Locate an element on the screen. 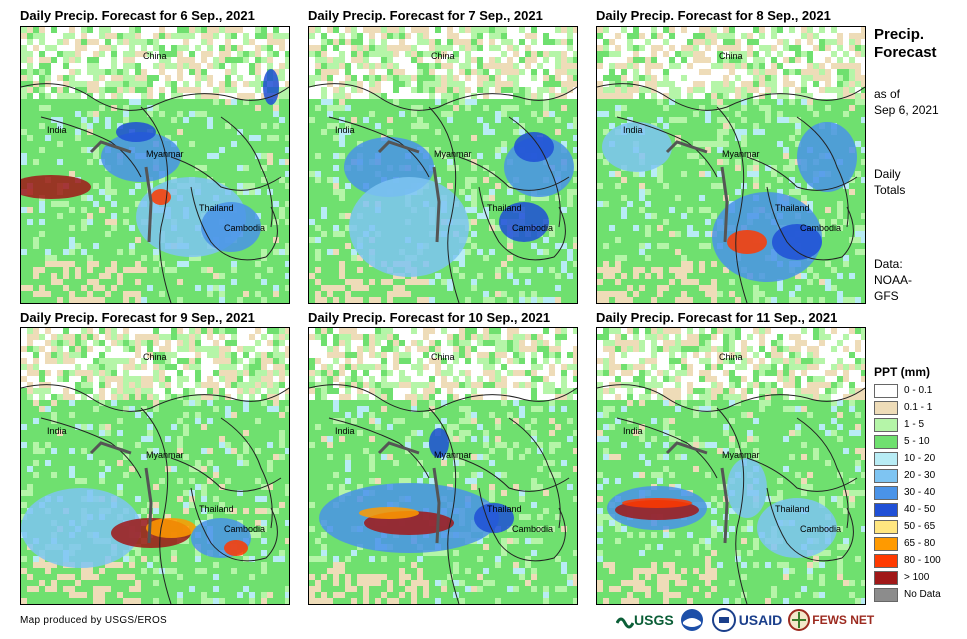 The height and width of the screenshot is (639, 967). legend-label: 40 - 50 is located at coordinates (920, 509).